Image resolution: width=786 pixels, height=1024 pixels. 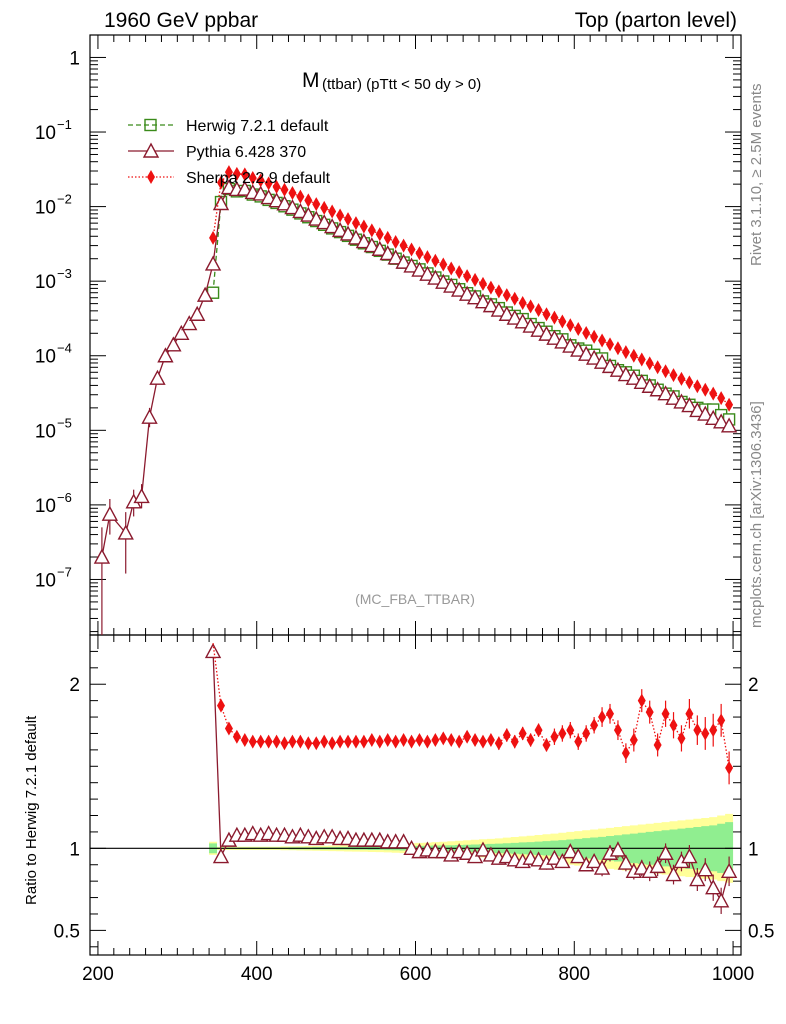 What do you see at coordinates (64, 348) in the screenshot?
I see `main-y-tick-exponent: −4` at bounding box center [64, 348].